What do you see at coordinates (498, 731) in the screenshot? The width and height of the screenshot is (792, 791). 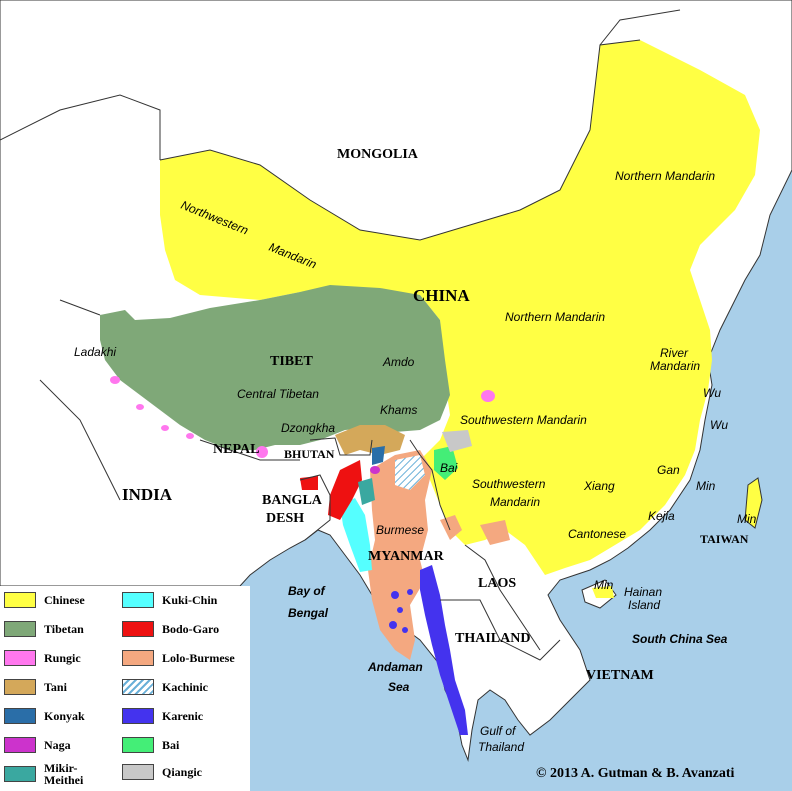 I see `label-gulf-of: Gulf of` at bounding box center [498, 731].